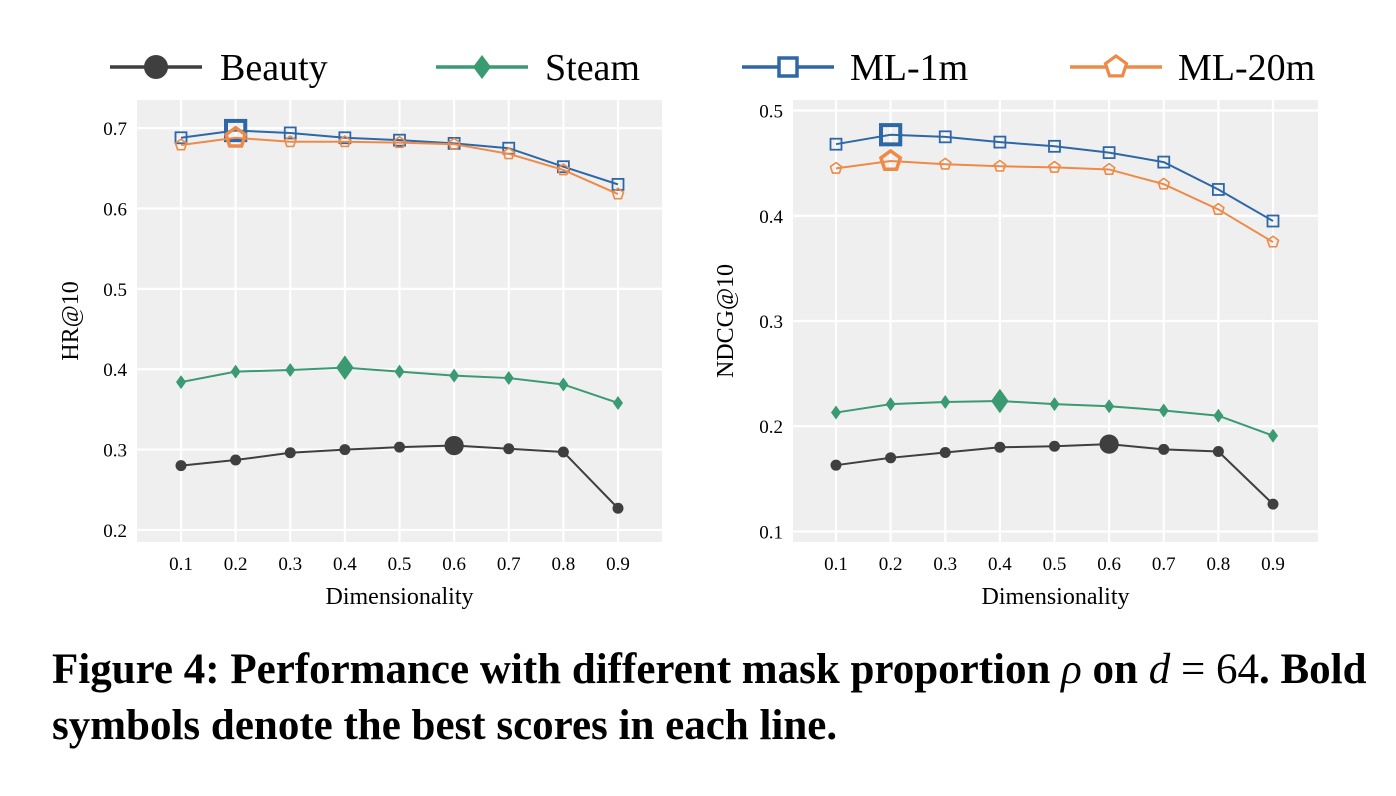 The image size is (1396, 796). I want to click on y-axis-label: HR@10, so click(71, 320).